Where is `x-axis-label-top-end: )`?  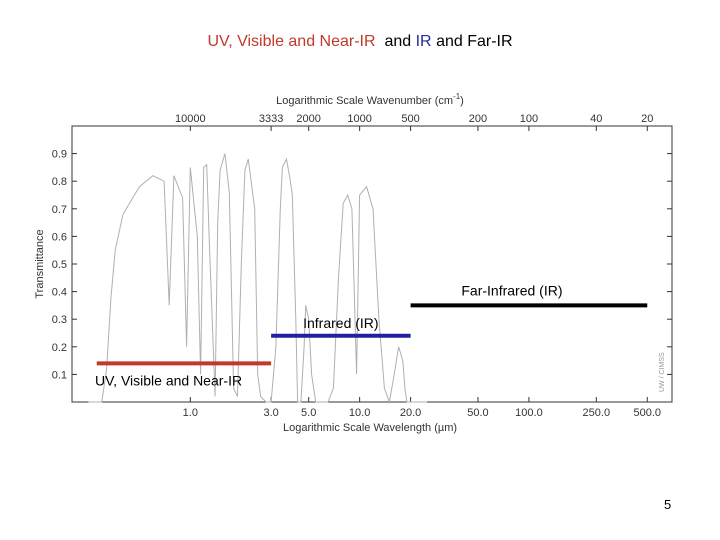 x-axis-label-top-end: ) is located at coordinates (462, 101).